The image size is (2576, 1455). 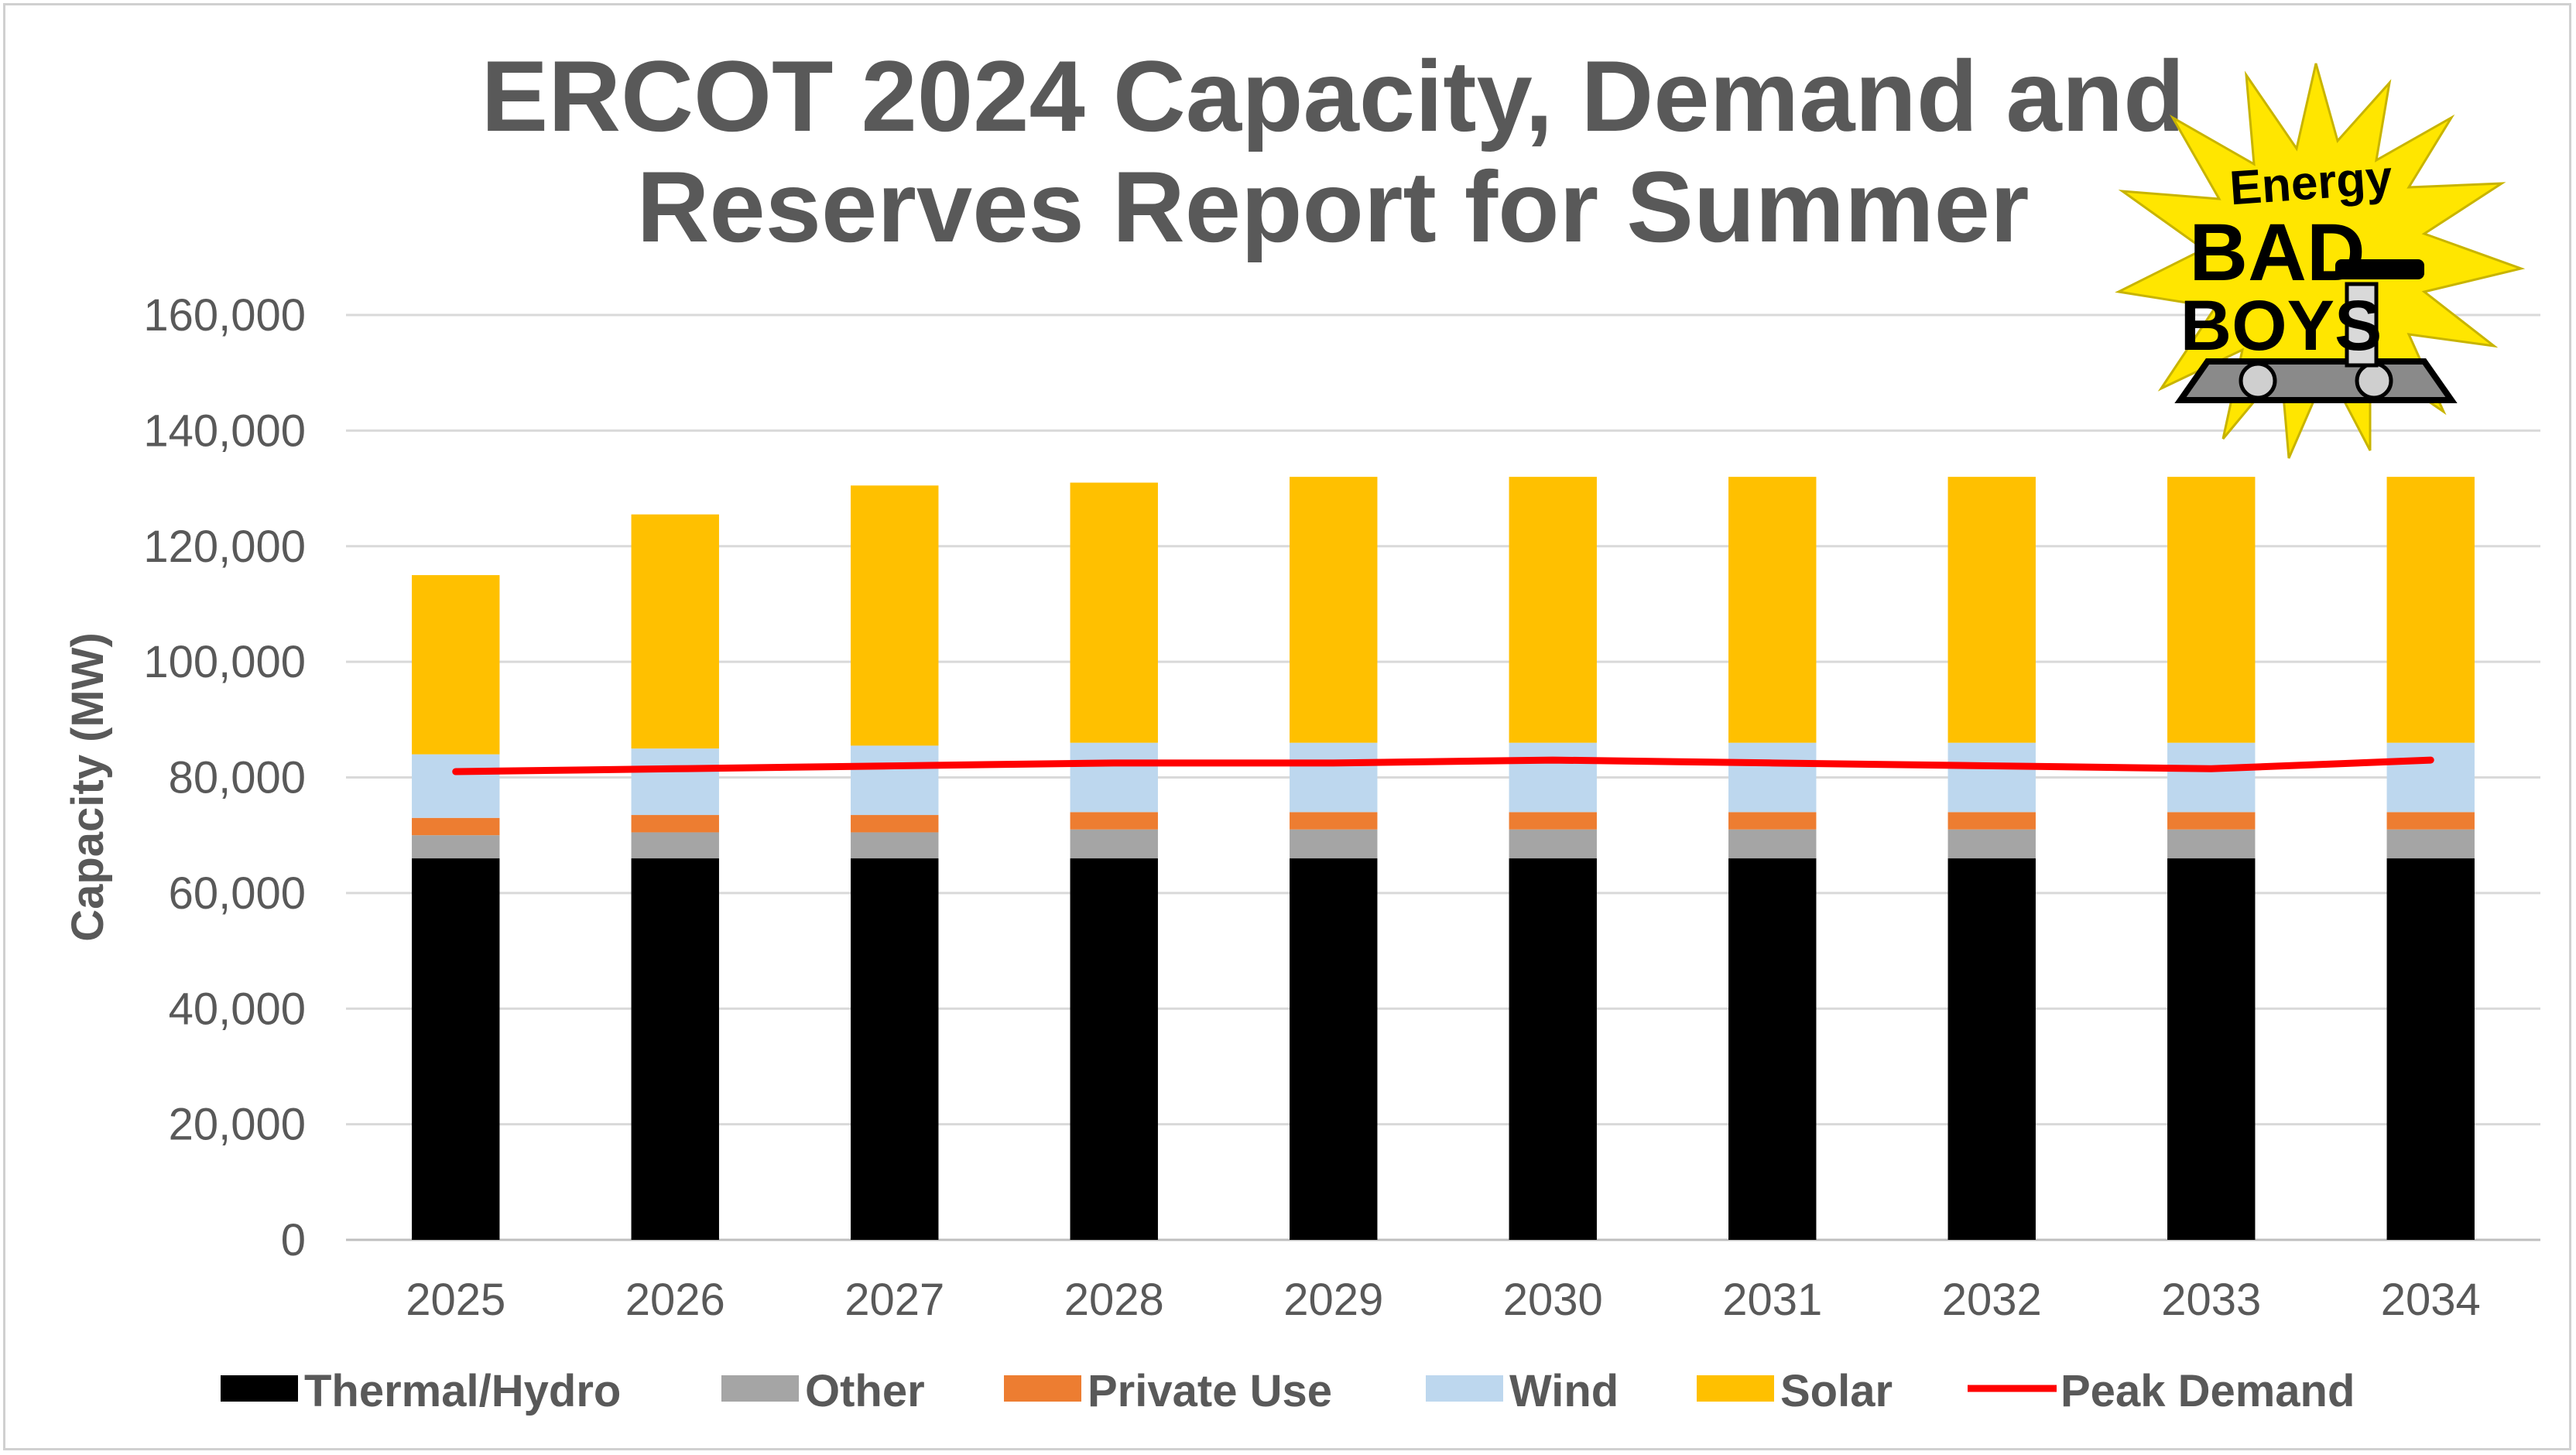 What do you see at coordinates (1334, 610) in the screenshot?
I see `bar-solar-2029` at bounding box center [1334, 610].